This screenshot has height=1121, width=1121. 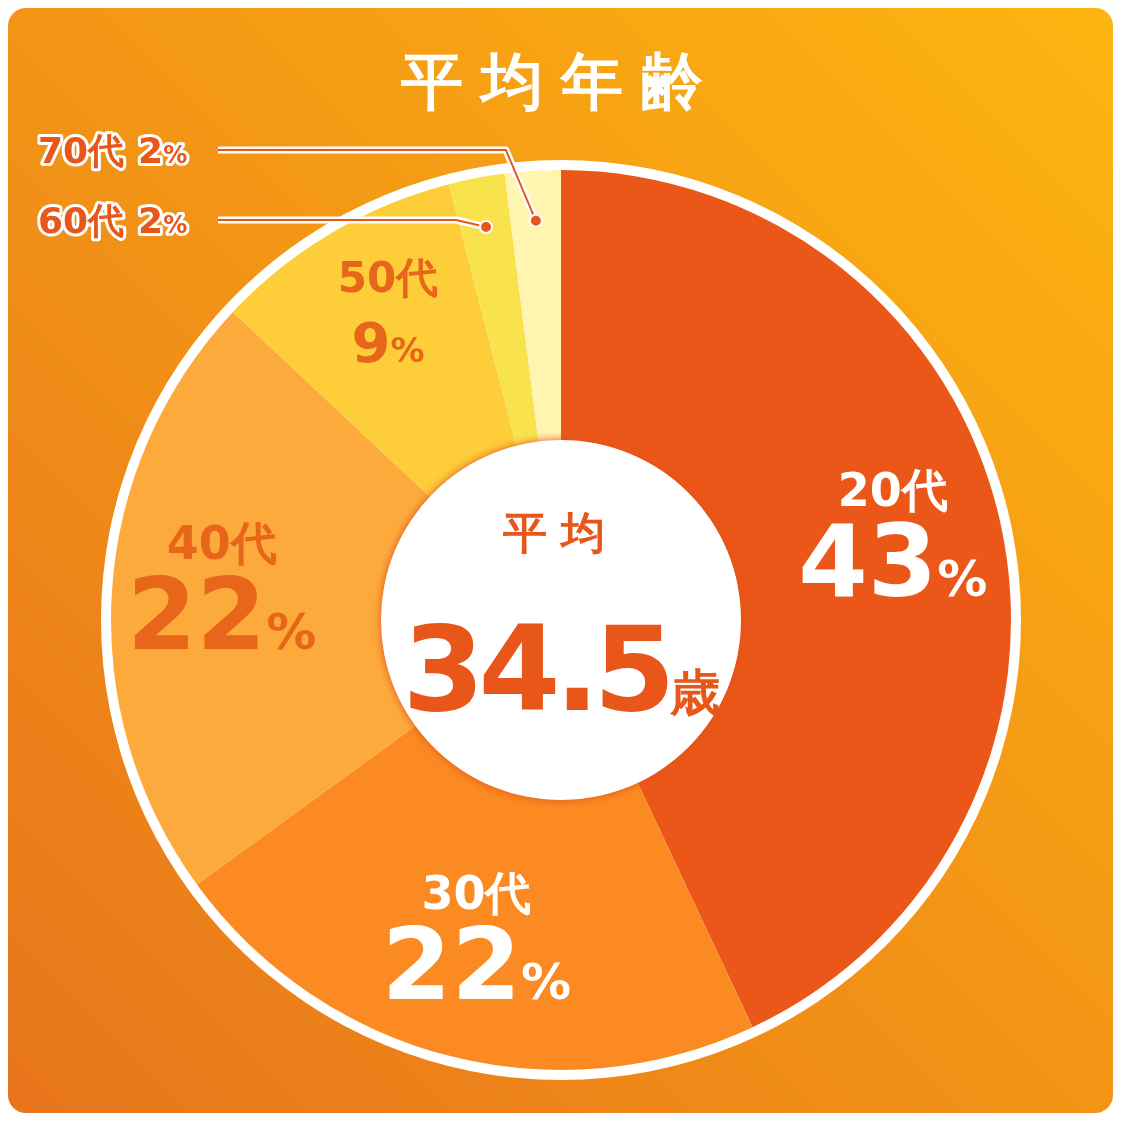 I want to click on data-label: 9%, so click(x=388, y=343).